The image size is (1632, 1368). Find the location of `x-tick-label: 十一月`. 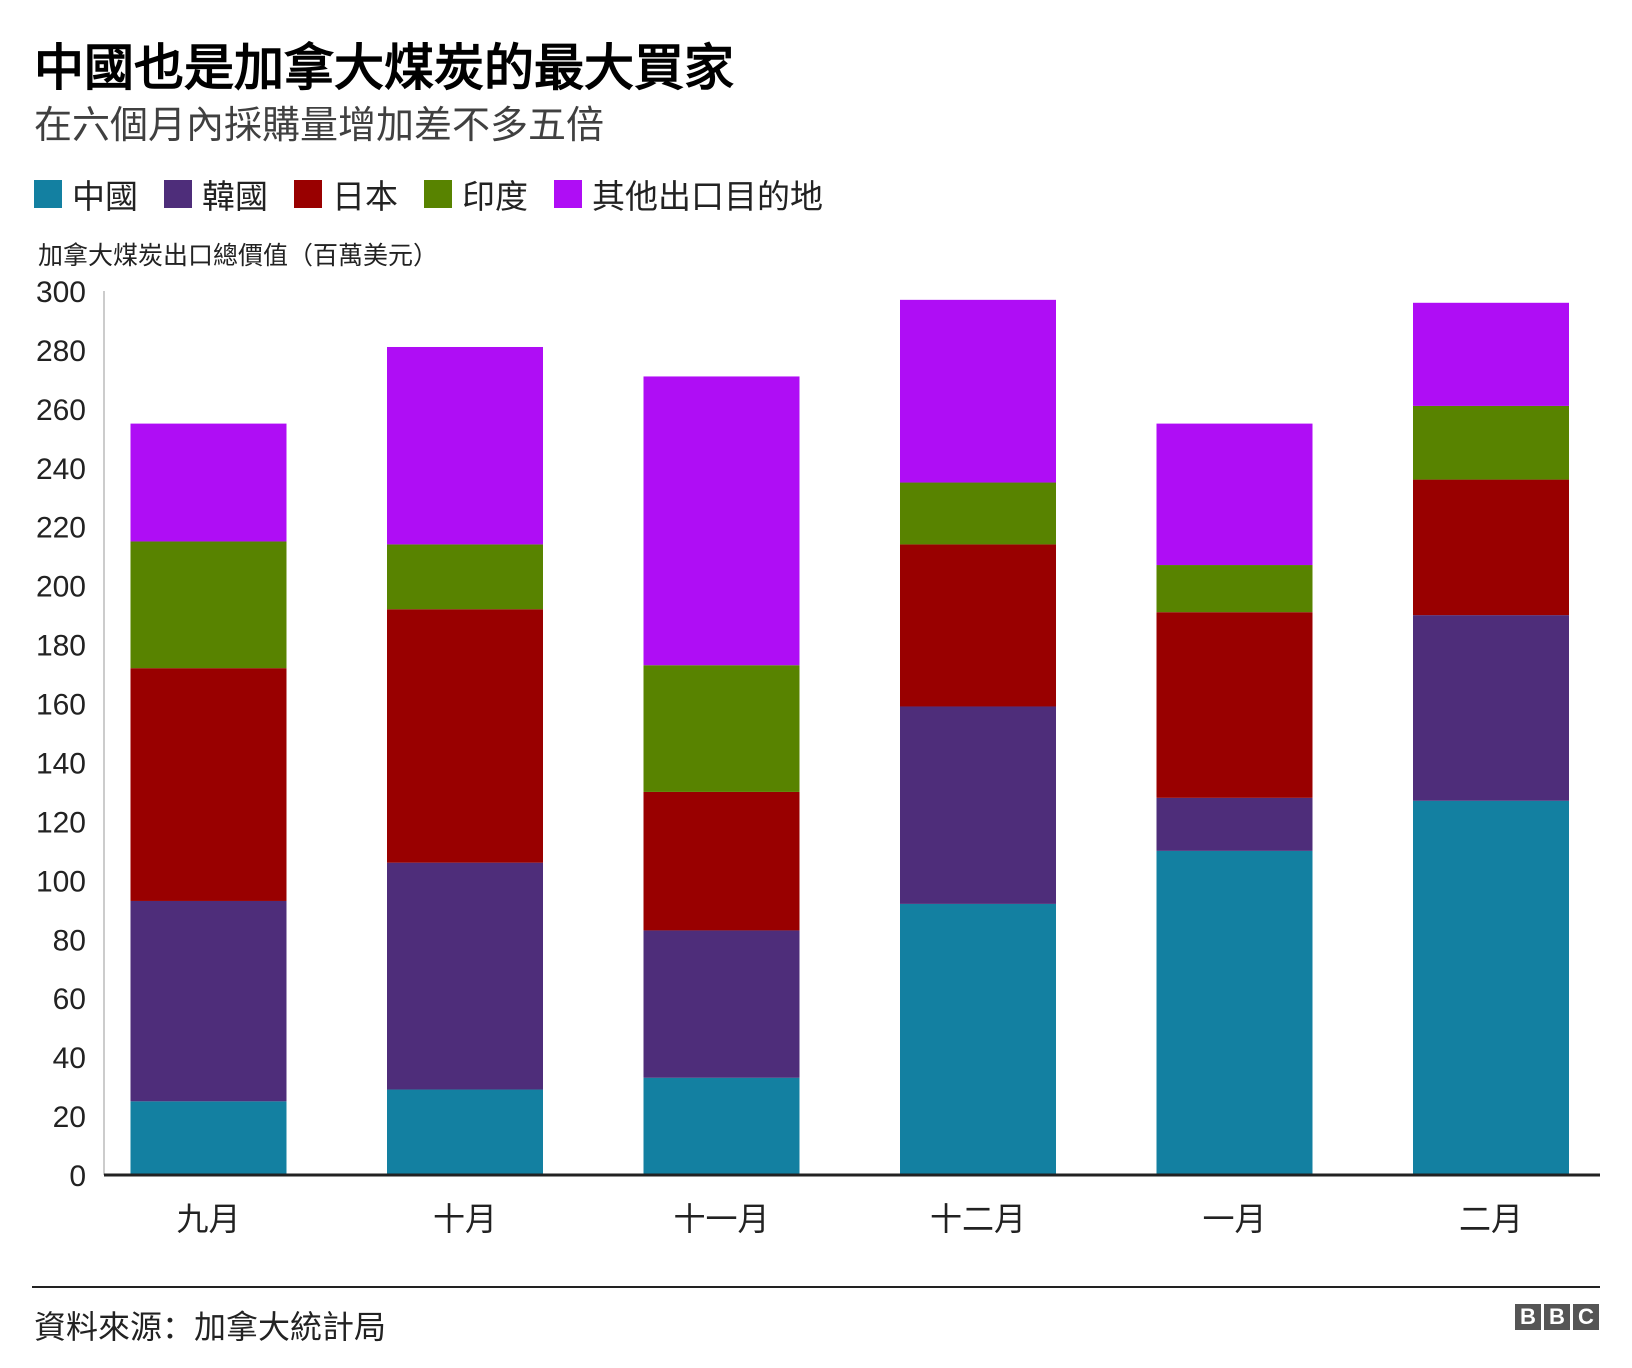

x-tick-label: 十一月 is located at coordinates (721, 1219).